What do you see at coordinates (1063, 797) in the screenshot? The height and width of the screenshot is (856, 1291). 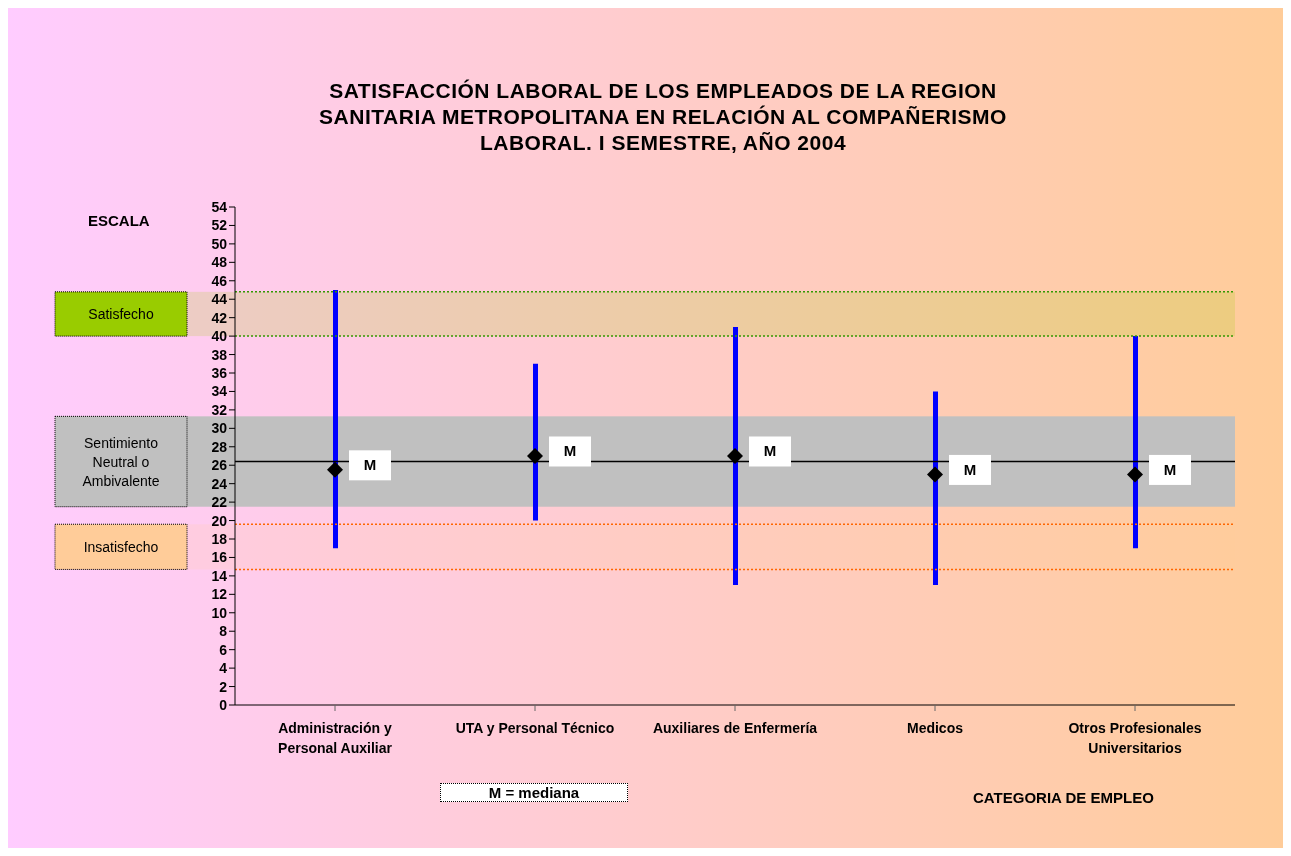 I see `x-axis-title: CATEGORIA DE EMPLEO` at bounding box center [1063, 797].